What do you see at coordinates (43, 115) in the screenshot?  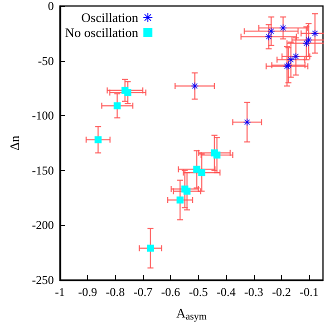 I see `y-tick-label: -100` at bounding box center [43, 115].